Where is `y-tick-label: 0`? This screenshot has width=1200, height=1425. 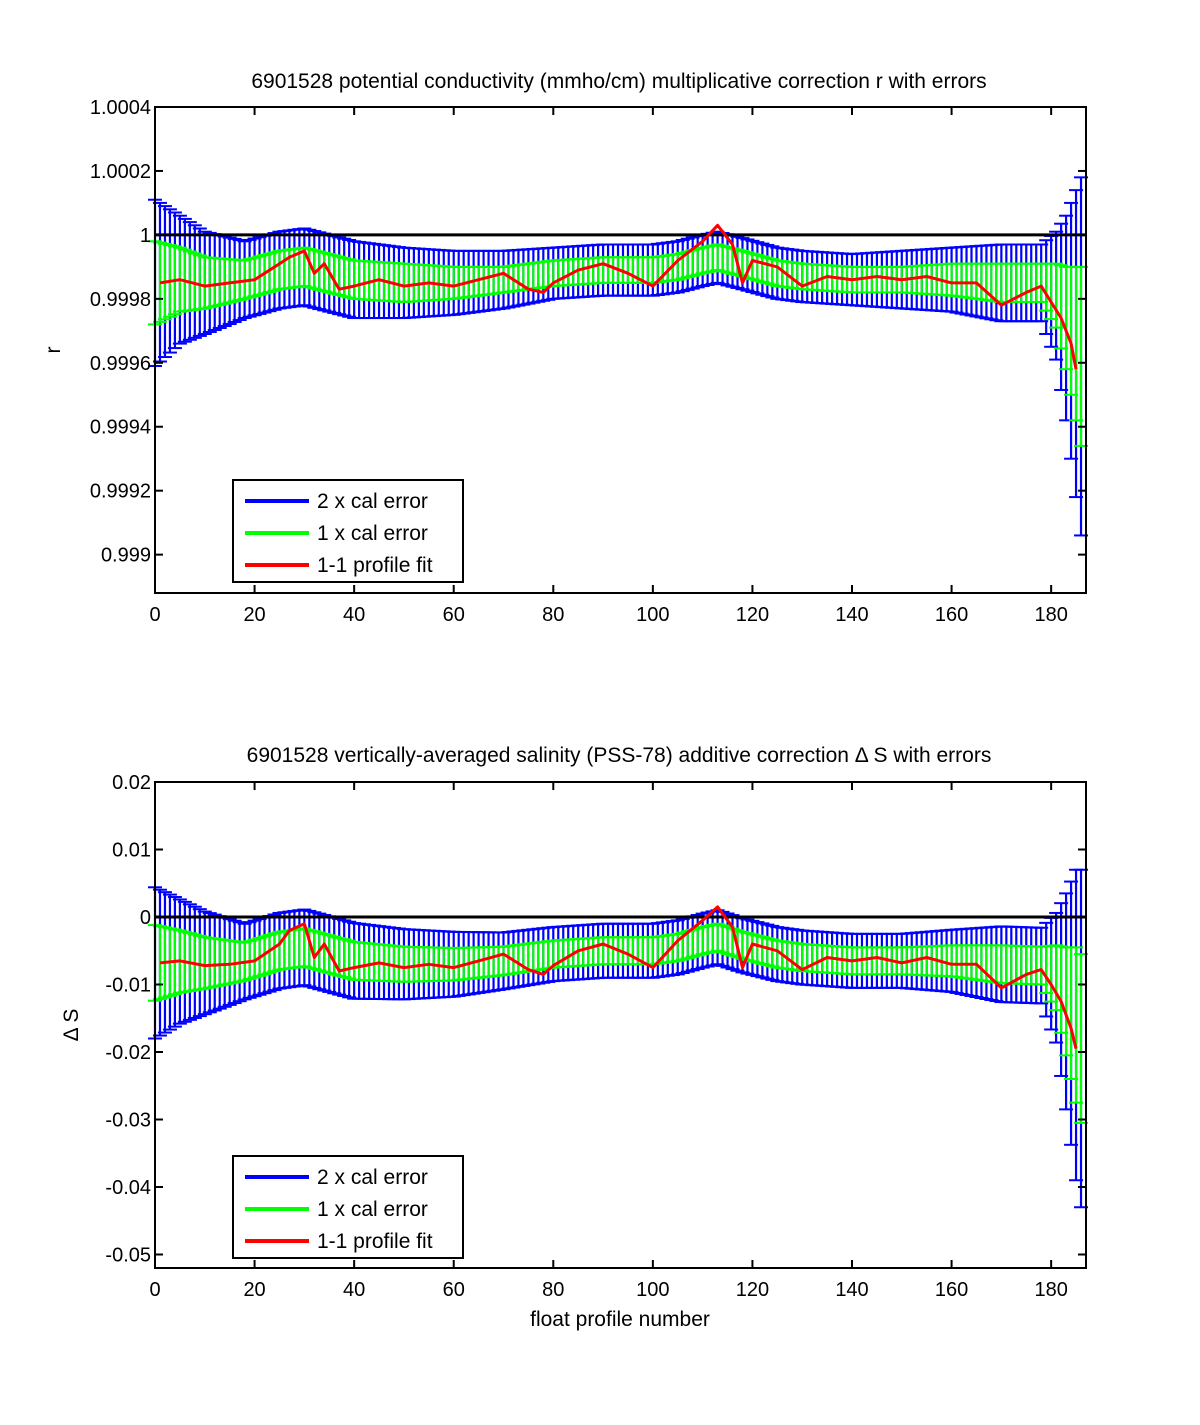 y-tick-label: 0 is located at coordinates (145, 918).